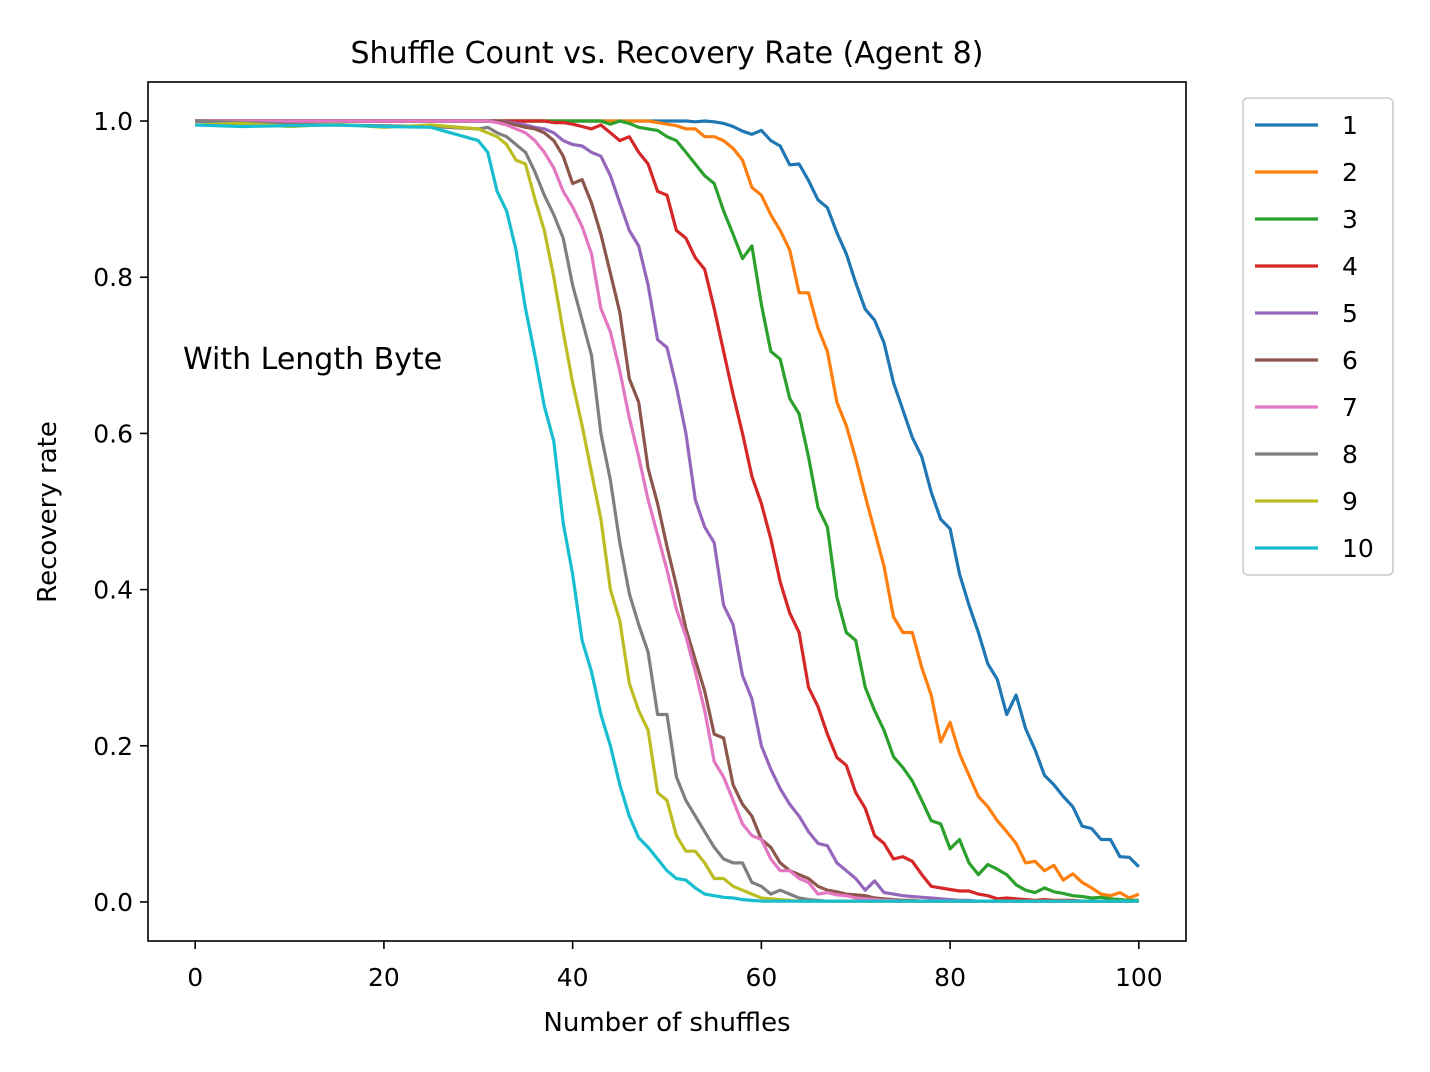 Image resolution: width=1430 pixels, height=1072 pixels. I want to click on x-axis-label: Number of shuffles, so click(666, 1023).